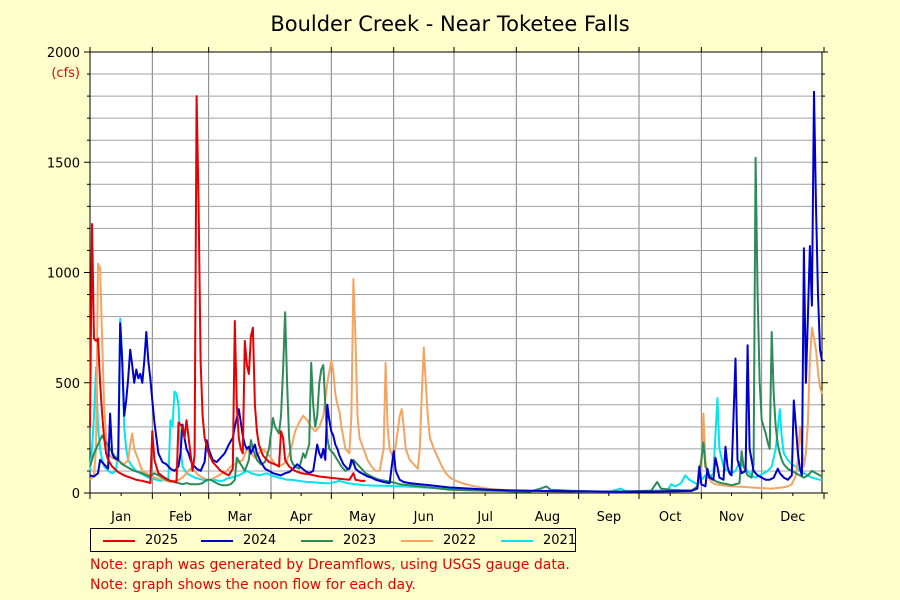 This screenshot has height=600, width=900. I want to click on x-tick-label: May, so click(362, 517).